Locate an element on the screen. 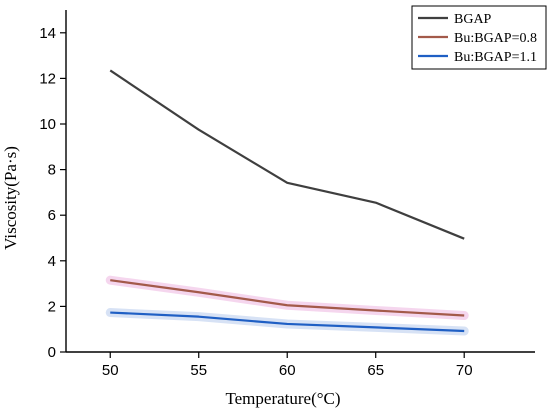 This screenshot has height=414, width=550. y-axis-title: Viscosity(Pa·s) is located at coordinates (10, 198).